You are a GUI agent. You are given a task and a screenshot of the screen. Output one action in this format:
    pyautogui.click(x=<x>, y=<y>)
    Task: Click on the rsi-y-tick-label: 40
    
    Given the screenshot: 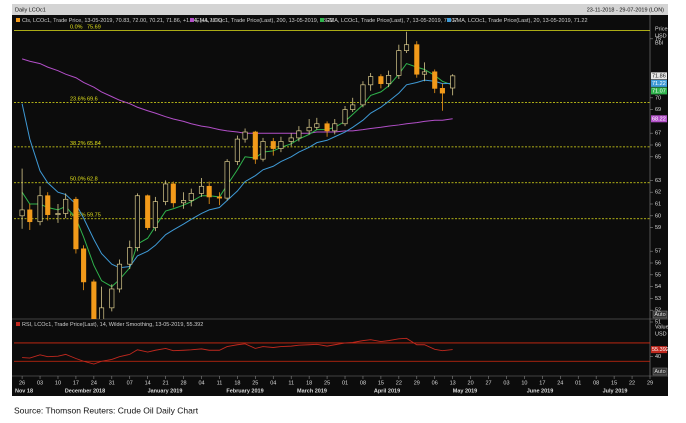 What is the action you would take?
    pyautogui.click(x=658, y=357)
    